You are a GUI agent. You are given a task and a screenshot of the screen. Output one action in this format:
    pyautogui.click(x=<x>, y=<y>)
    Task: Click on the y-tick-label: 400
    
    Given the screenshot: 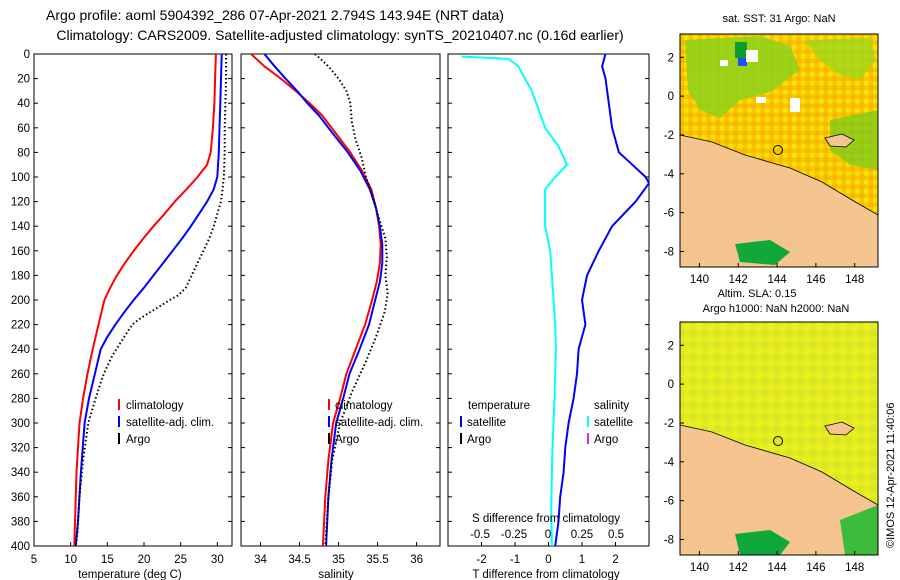 What is the action you would take?
    pyautogui.click(x=20, y=547)
    